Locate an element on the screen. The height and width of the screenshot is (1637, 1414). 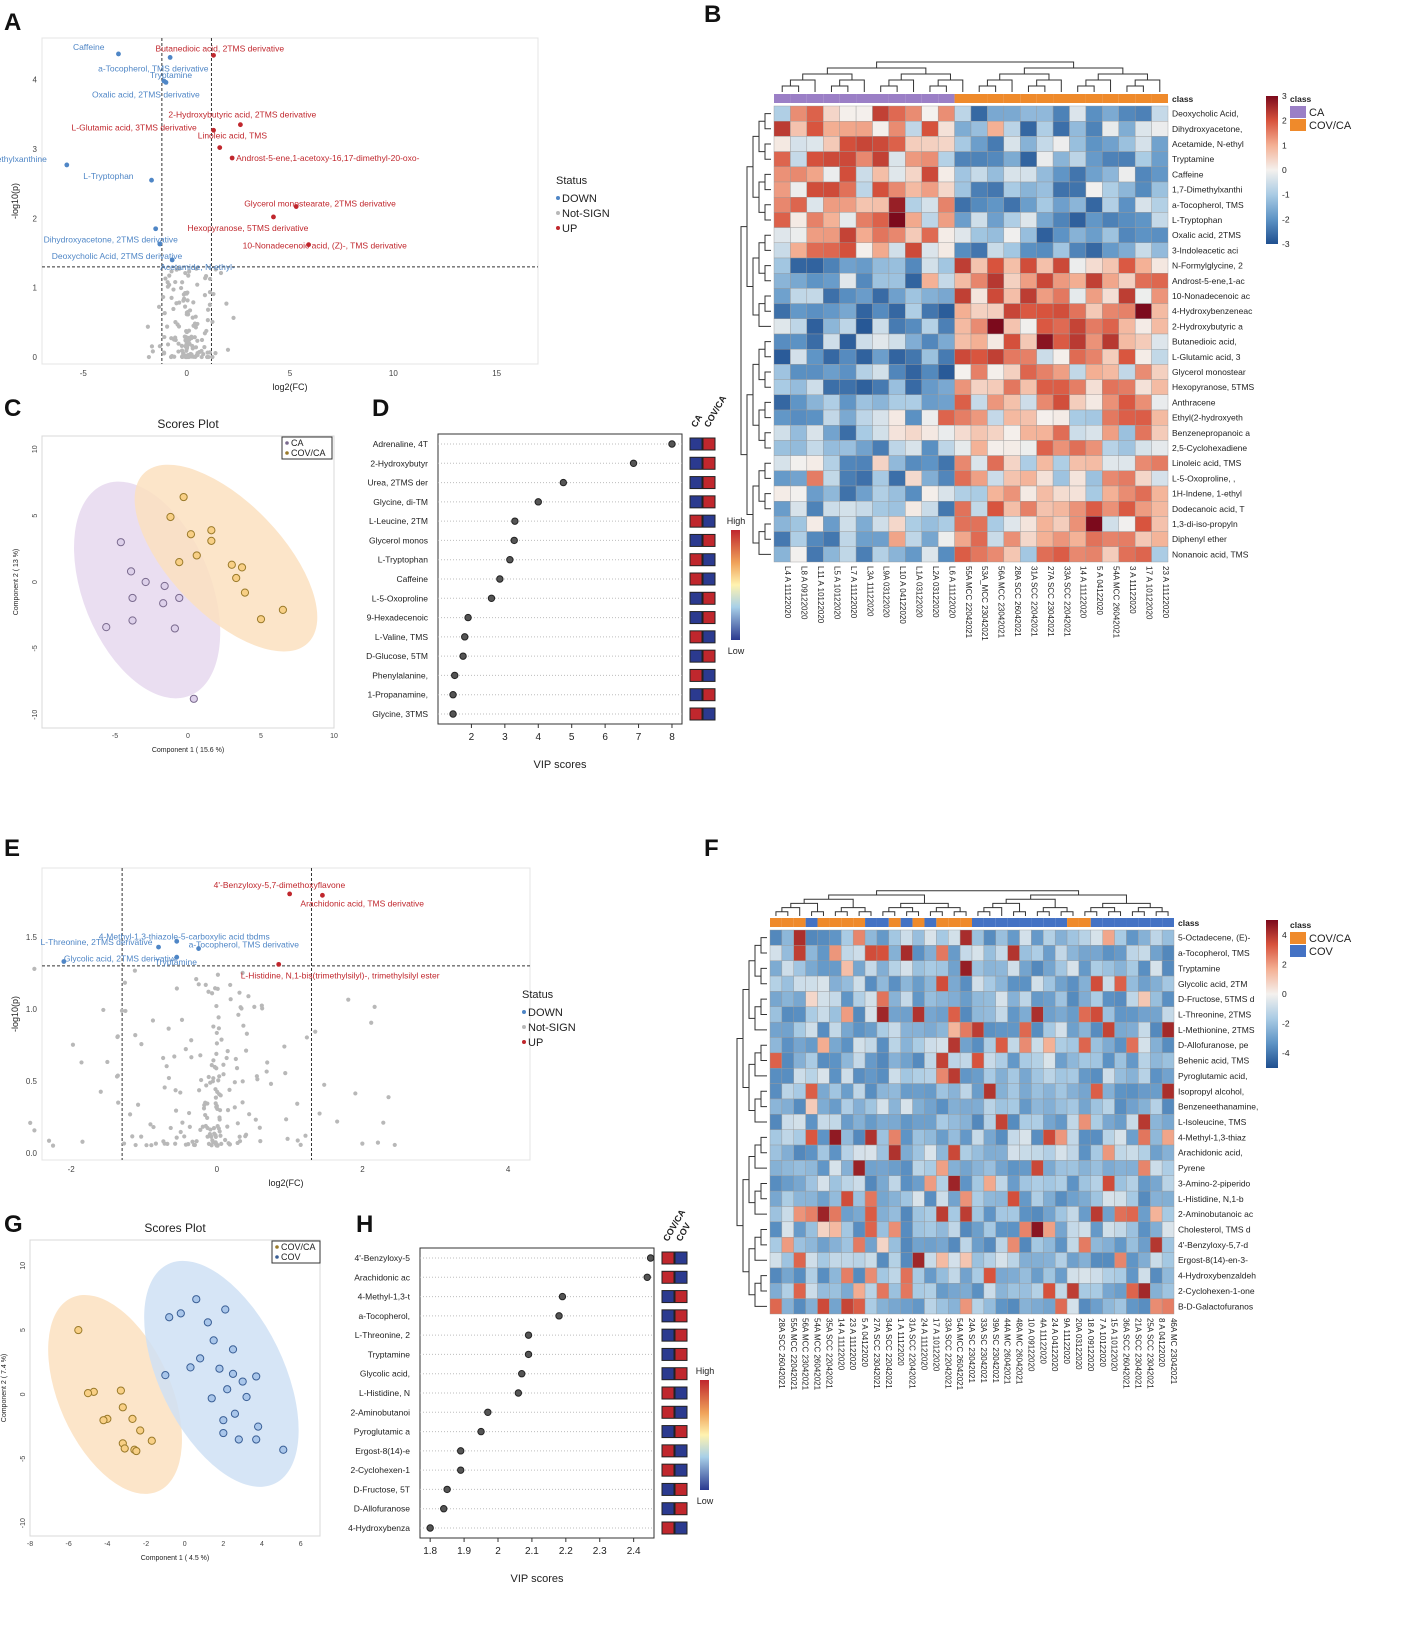
x-tick-label: 0 is located at coordinates (217, 1169).